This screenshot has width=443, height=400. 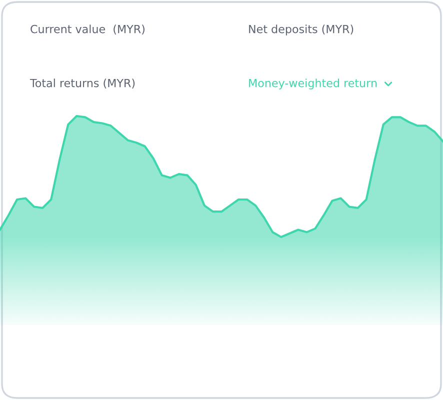 I want to click on text: Money-weighted return, so click(x=313, y=84).